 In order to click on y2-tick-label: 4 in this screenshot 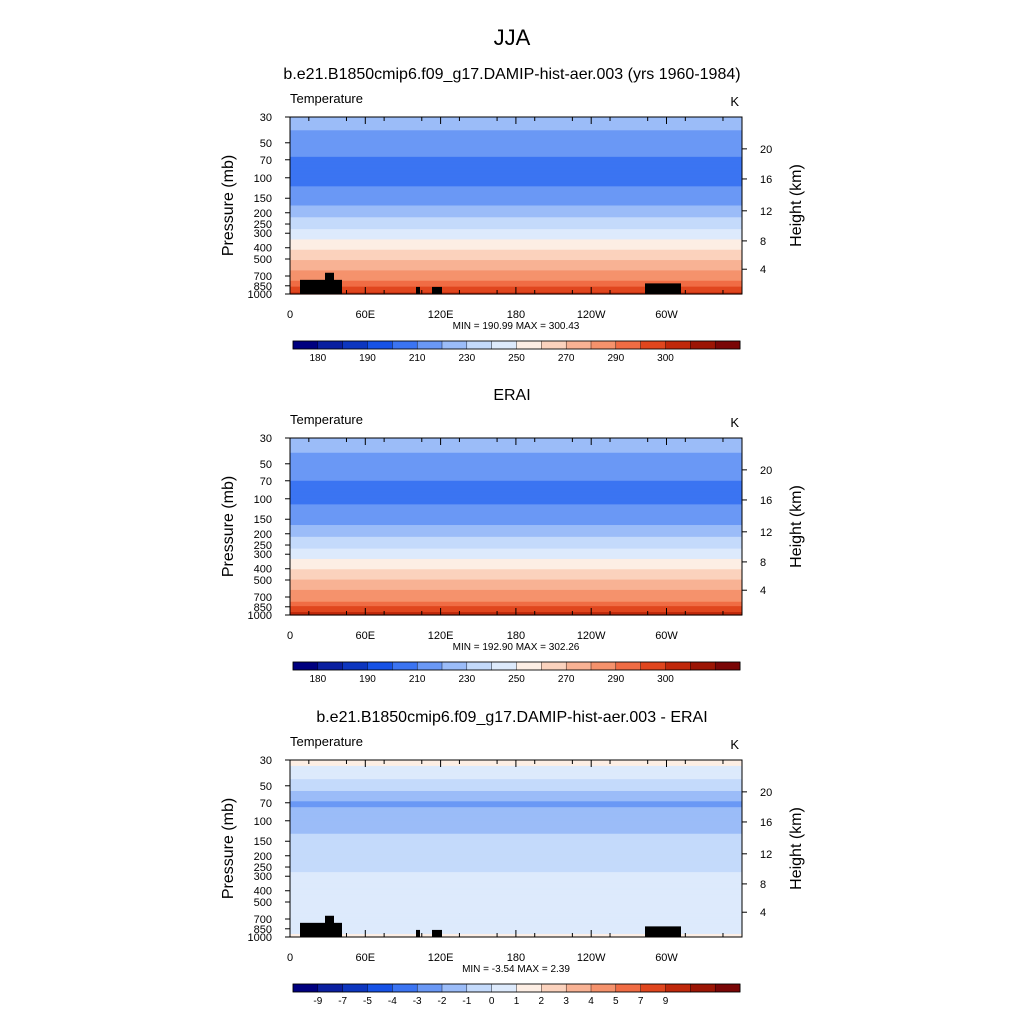, I will do `click(763, 591)`.